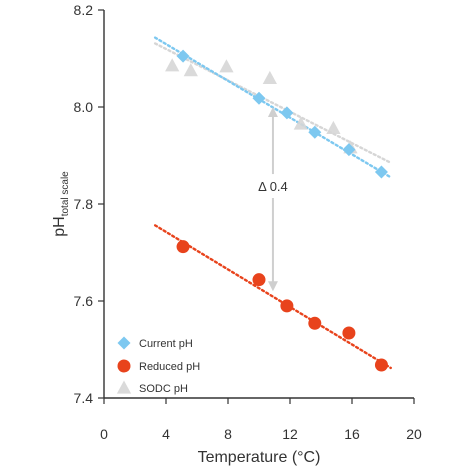 This screenshot has width=474, height=471. Describe the element at coordinates (163, 389) in the screenshot. I see `legend-label-triangle: SODC pH` at that location.